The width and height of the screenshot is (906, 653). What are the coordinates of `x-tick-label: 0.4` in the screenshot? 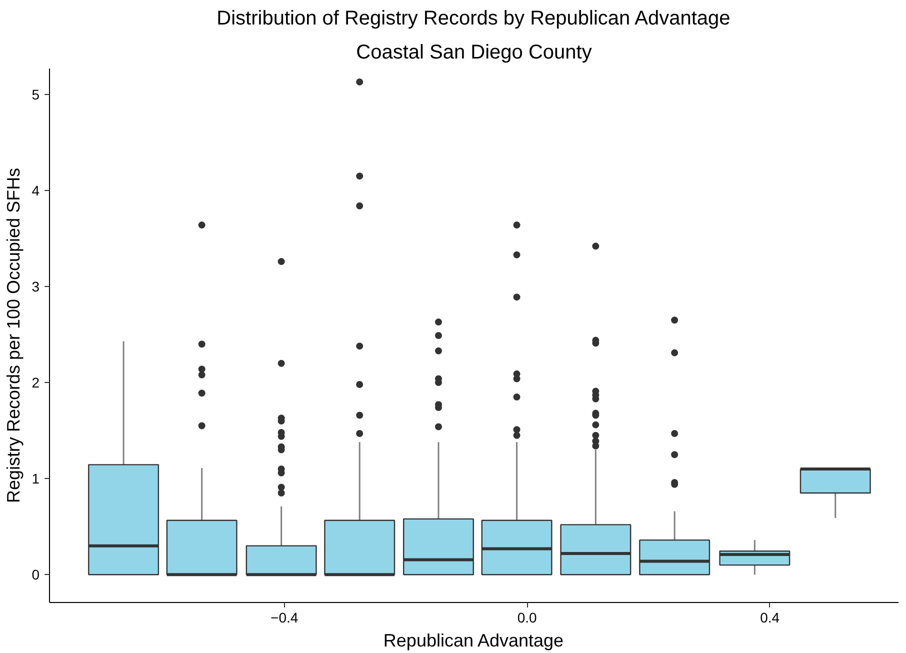 It's located at (770, 618).